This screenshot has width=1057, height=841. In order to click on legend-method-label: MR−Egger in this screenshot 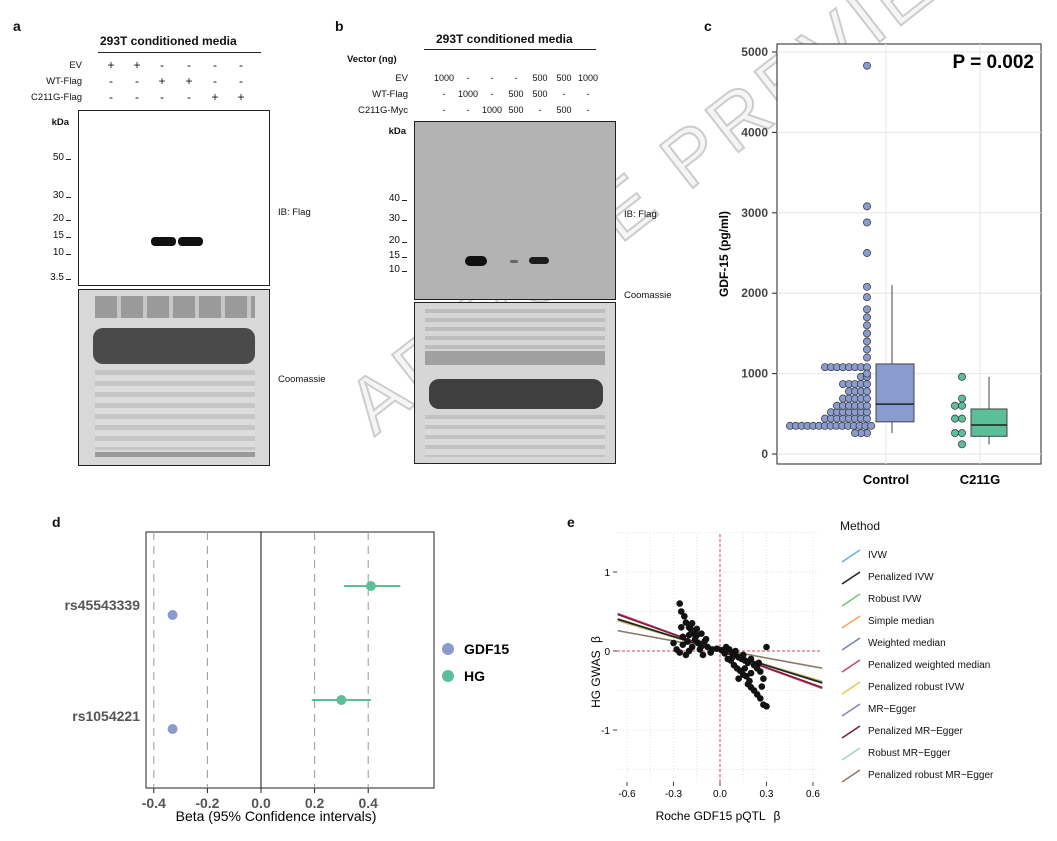, I will do `click(892, 709)`.